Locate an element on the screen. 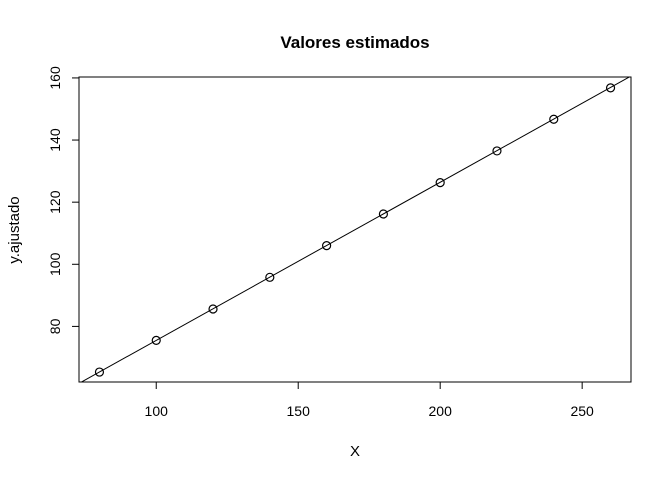 The height and width of the screenshot is (480, 672). y-tick-label: 120 is located at coordinates (55, 202).